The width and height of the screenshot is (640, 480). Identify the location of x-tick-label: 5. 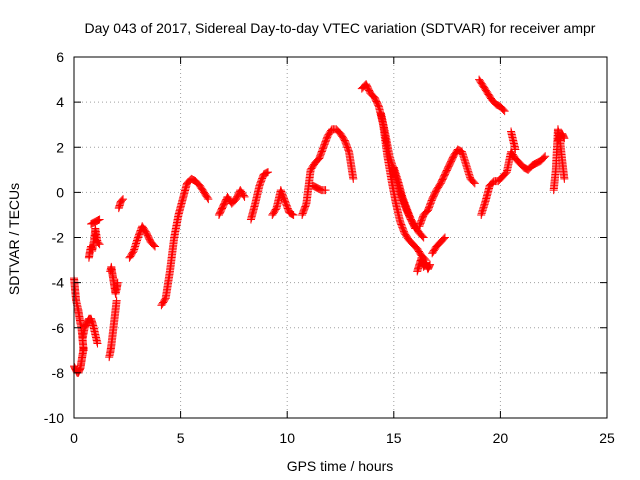
(181, 438).